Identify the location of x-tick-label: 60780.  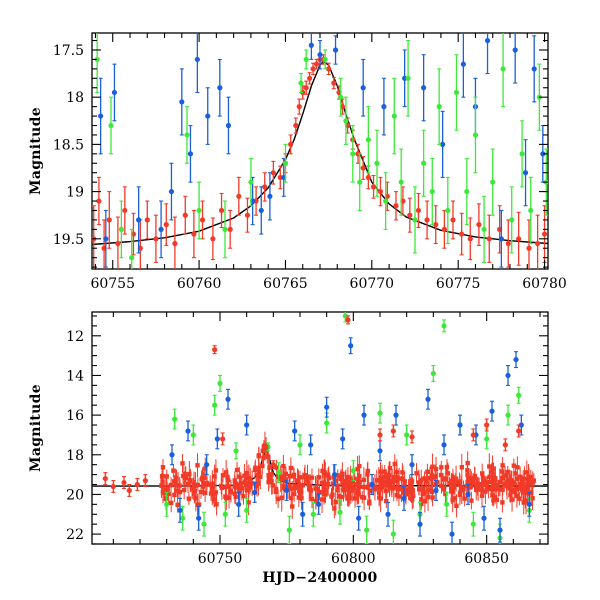
(544, 284).